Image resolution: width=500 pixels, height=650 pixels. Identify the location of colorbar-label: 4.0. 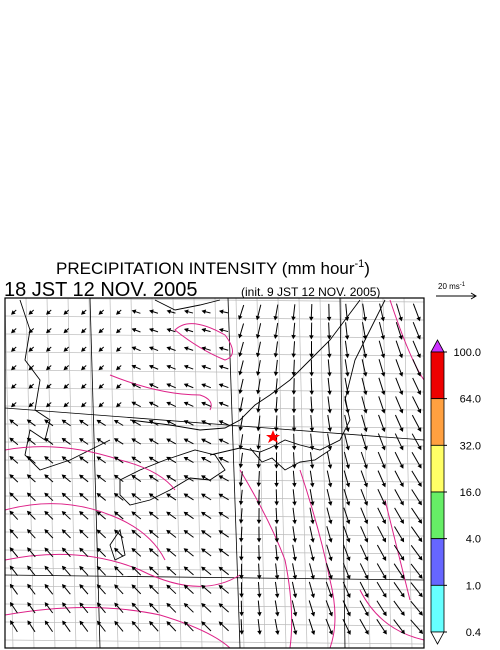
(473, 540).